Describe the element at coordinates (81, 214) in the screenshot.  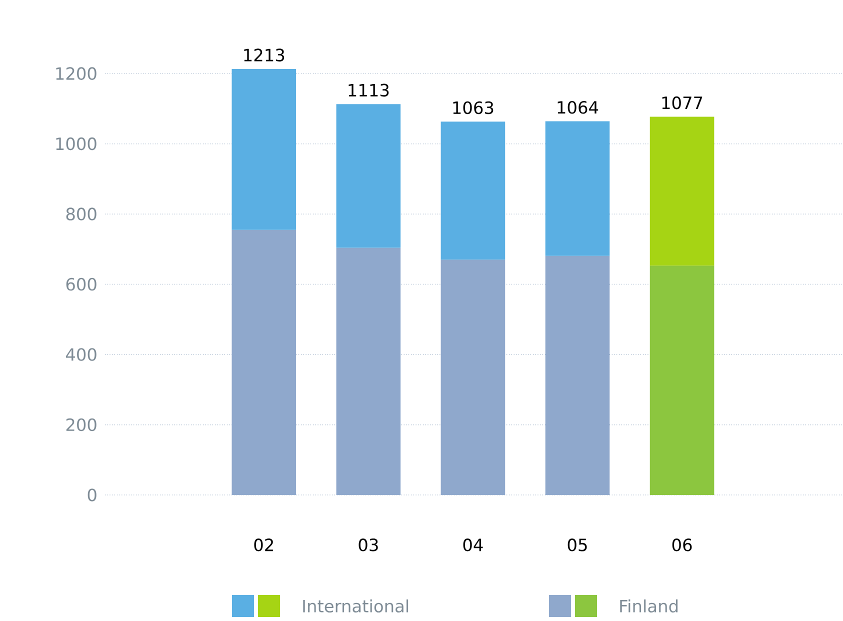
I see `y-tick-label: 800` at that location.